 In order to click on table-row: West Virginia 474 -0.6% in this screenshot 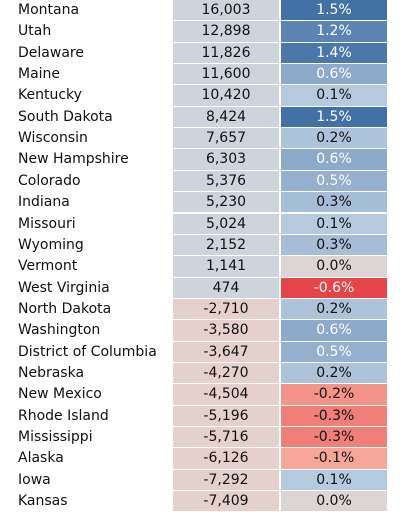, I will do `click(200, 288)`.